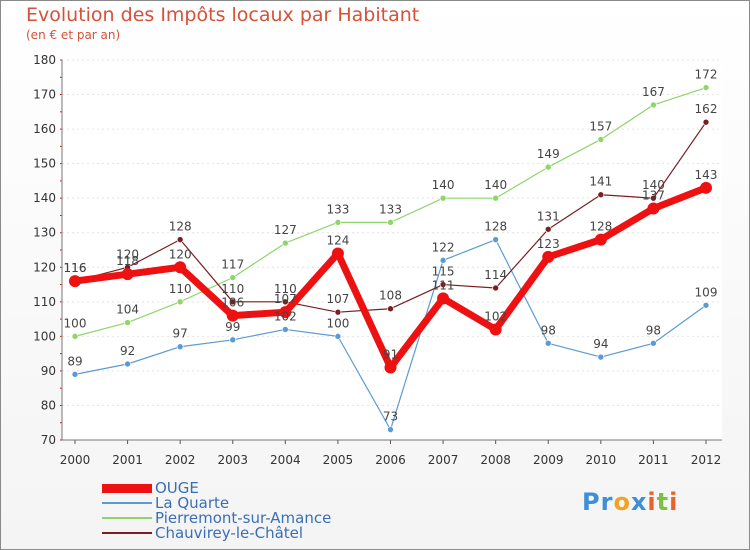 The width and height of the screenshot is (750, 550). What do you see at coordinates (127, 261) in the screenshot?
I see `data-label: 118` at bounding box center [127, 261].